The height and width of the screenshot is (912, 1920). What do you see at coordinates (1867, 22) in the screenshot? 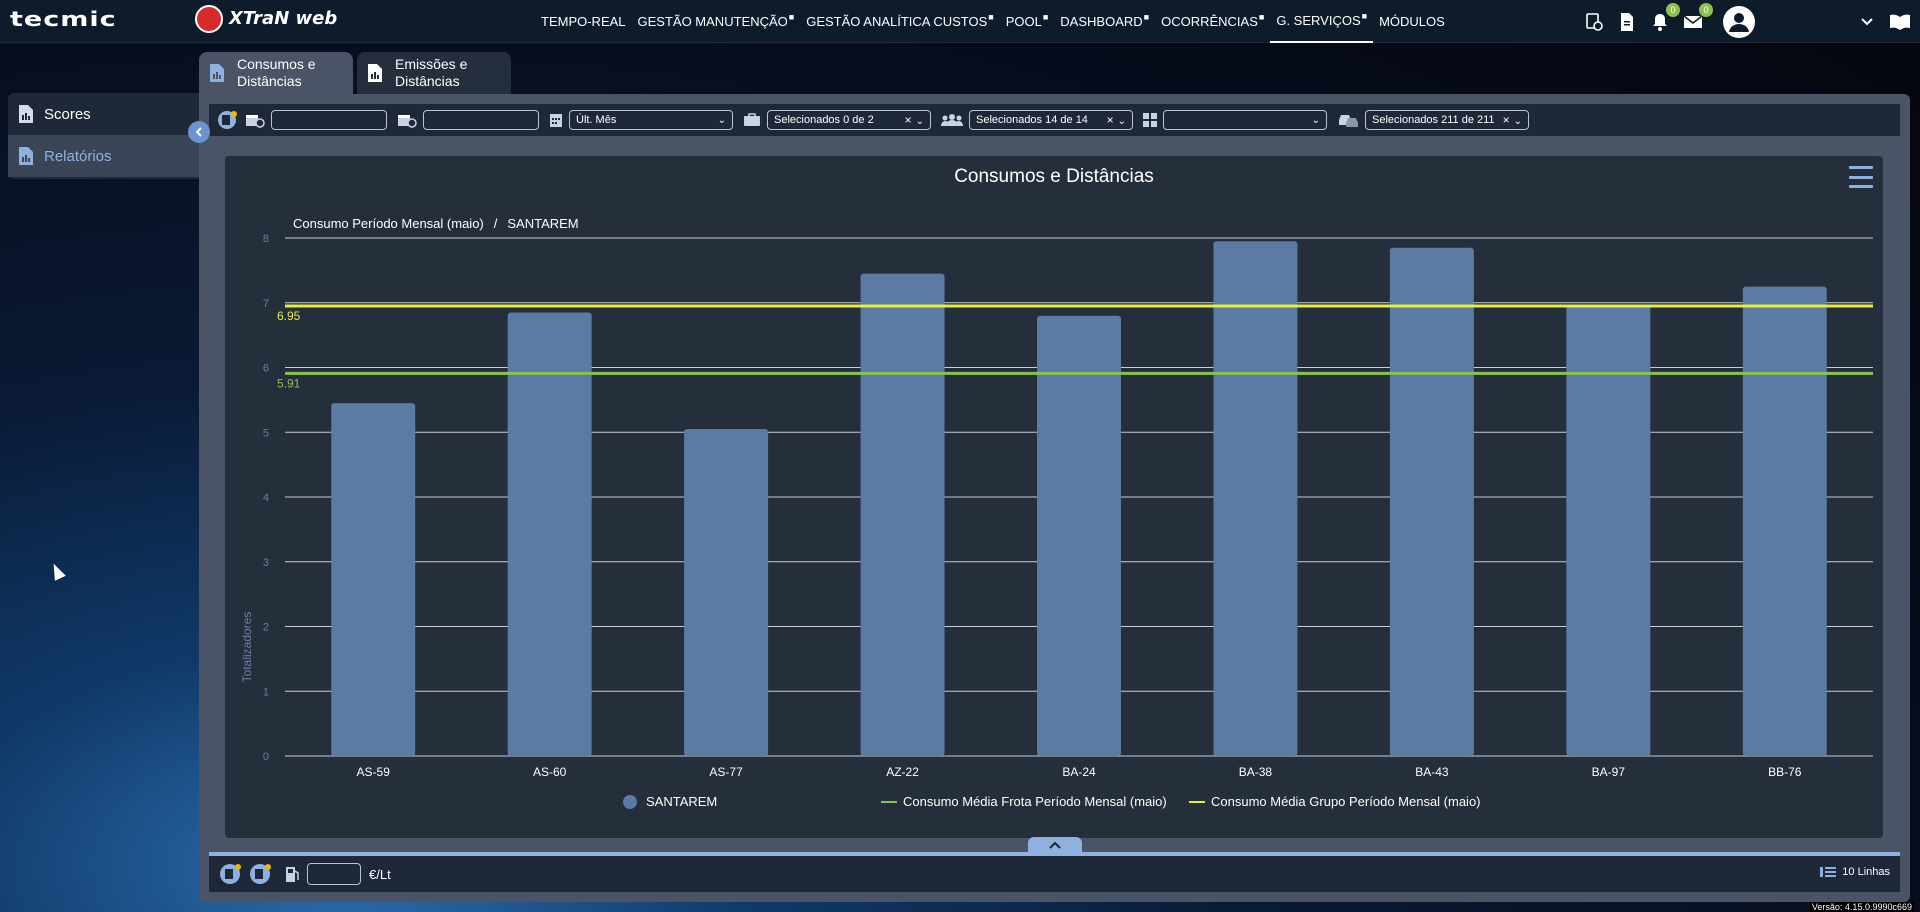
I see `chevron-down-icon` at bounding box center [1867, 22].